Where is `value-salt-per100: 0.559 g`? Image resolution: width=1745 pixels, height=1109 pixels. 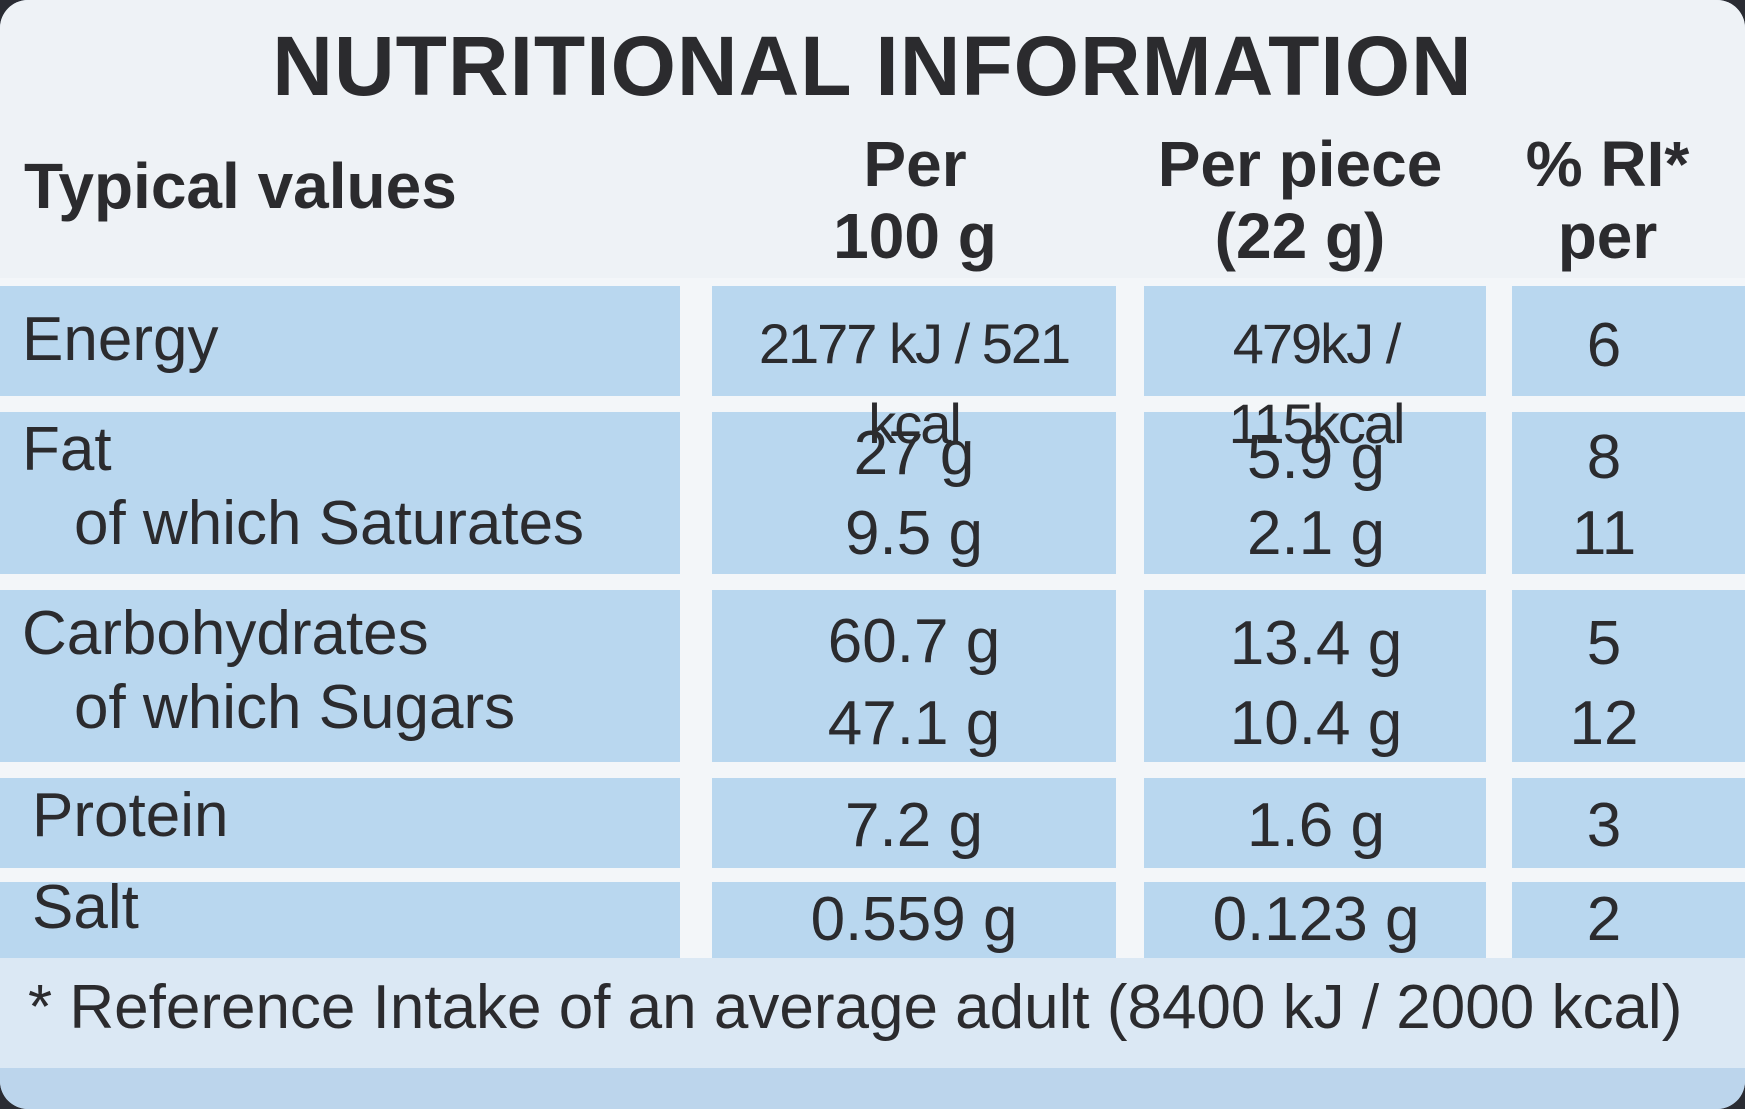 value-salt-per100: 0.559 g is located at coordinates (914, 919).